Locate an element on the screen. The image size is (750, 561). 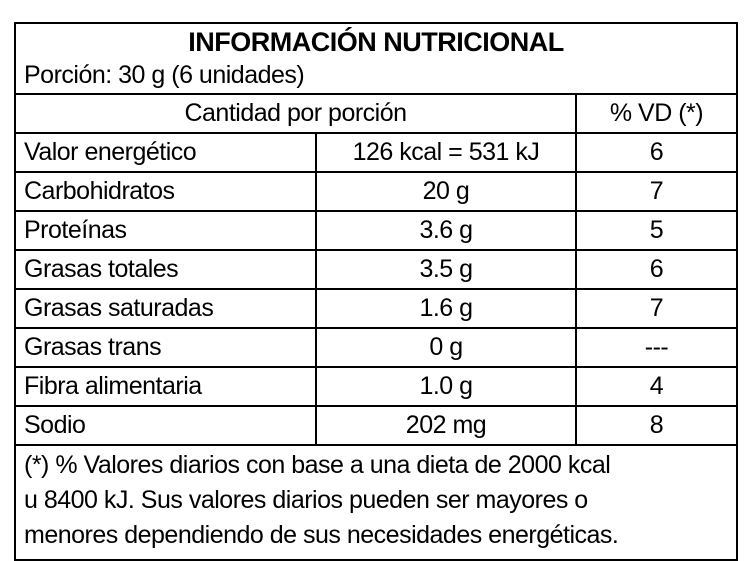
nutrient-name: Fibra alimentaria is located at coordinates (165, 386).